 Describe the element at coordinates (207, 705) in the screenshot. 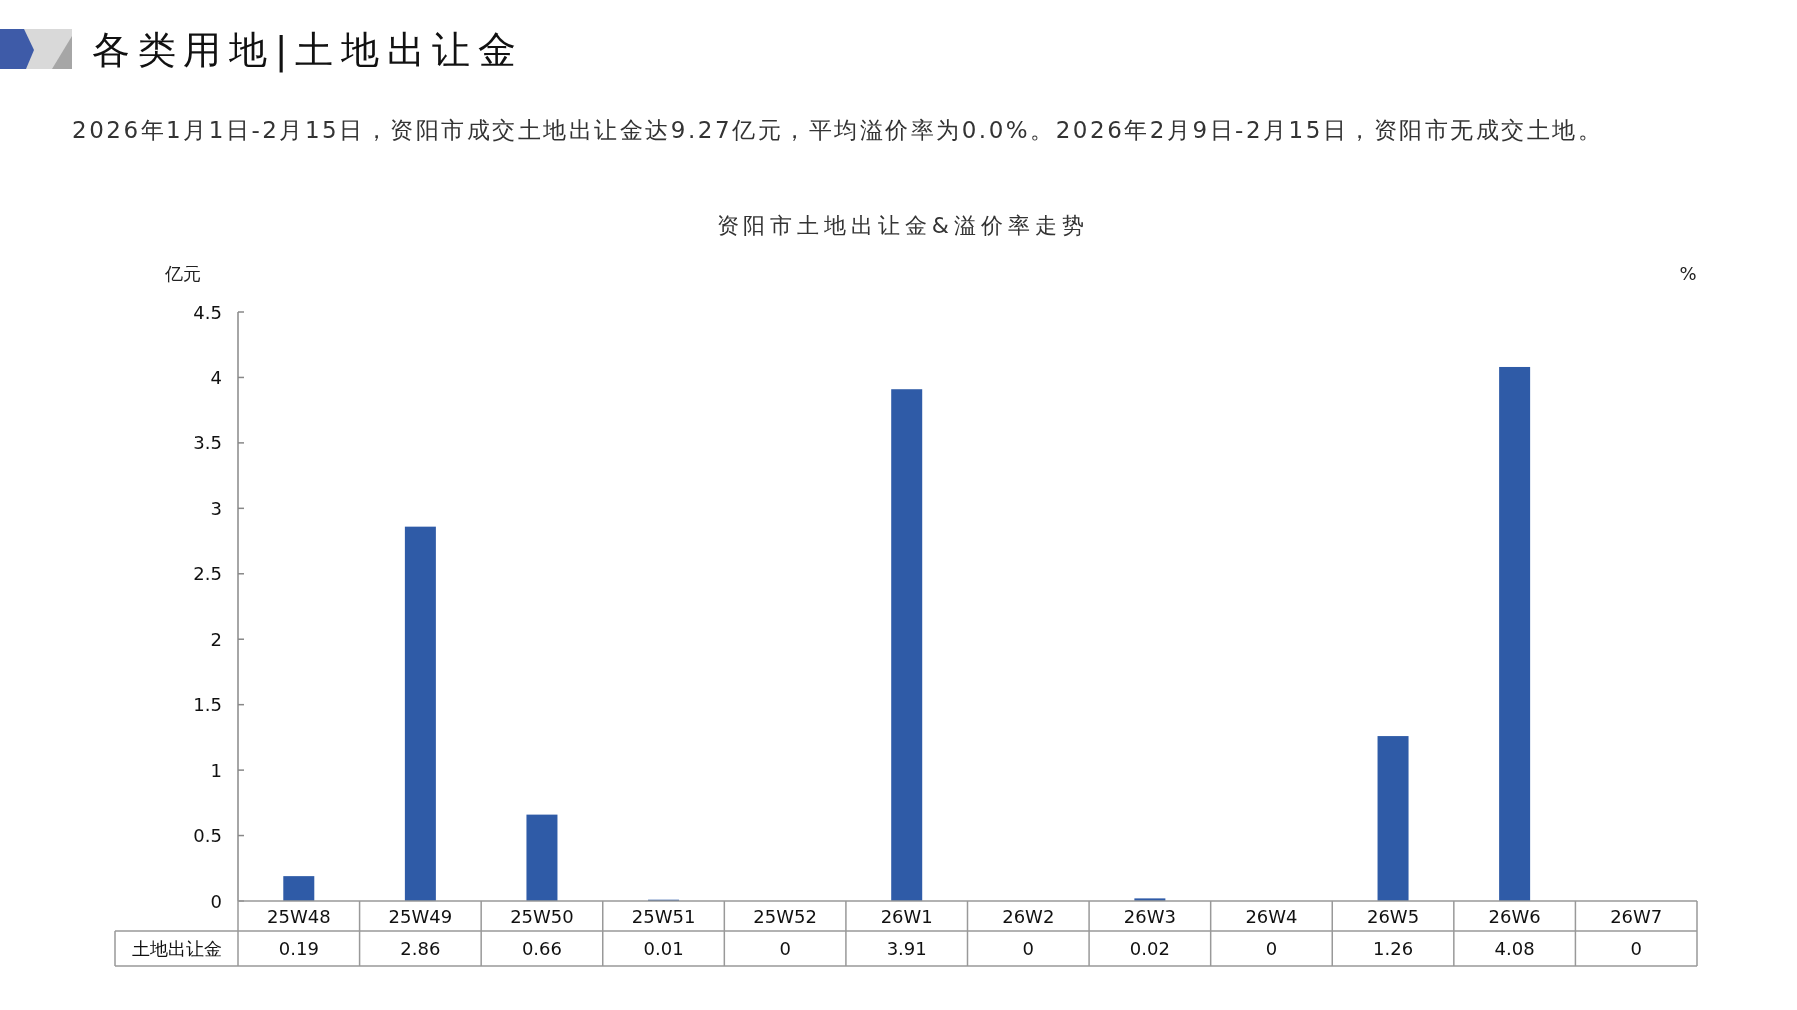

I see `y-tick-label: 1.5` at that location.